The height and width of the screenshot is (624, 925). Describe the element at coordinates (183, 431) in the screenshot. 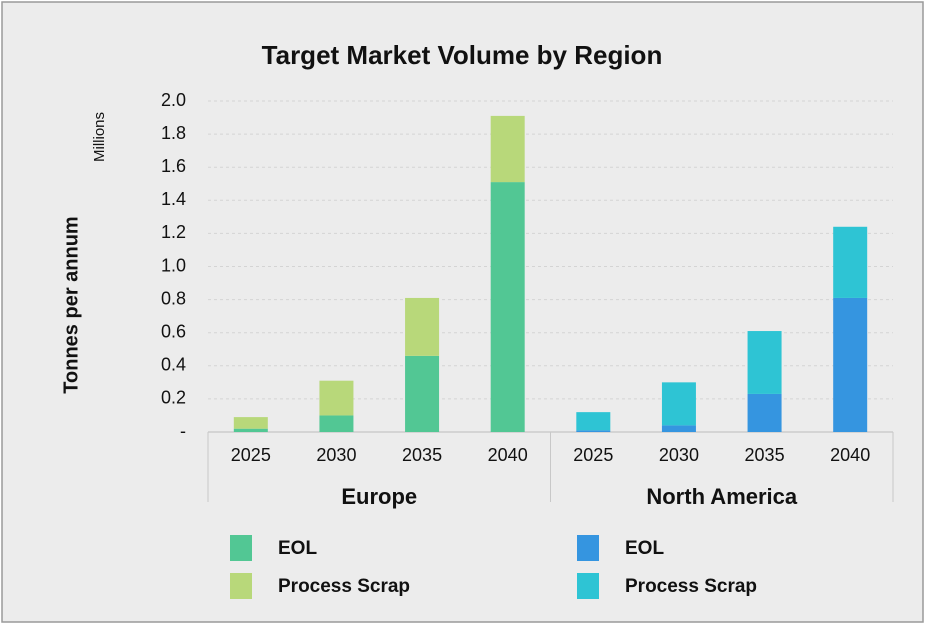

I see `y-tick-label: -` at that location.